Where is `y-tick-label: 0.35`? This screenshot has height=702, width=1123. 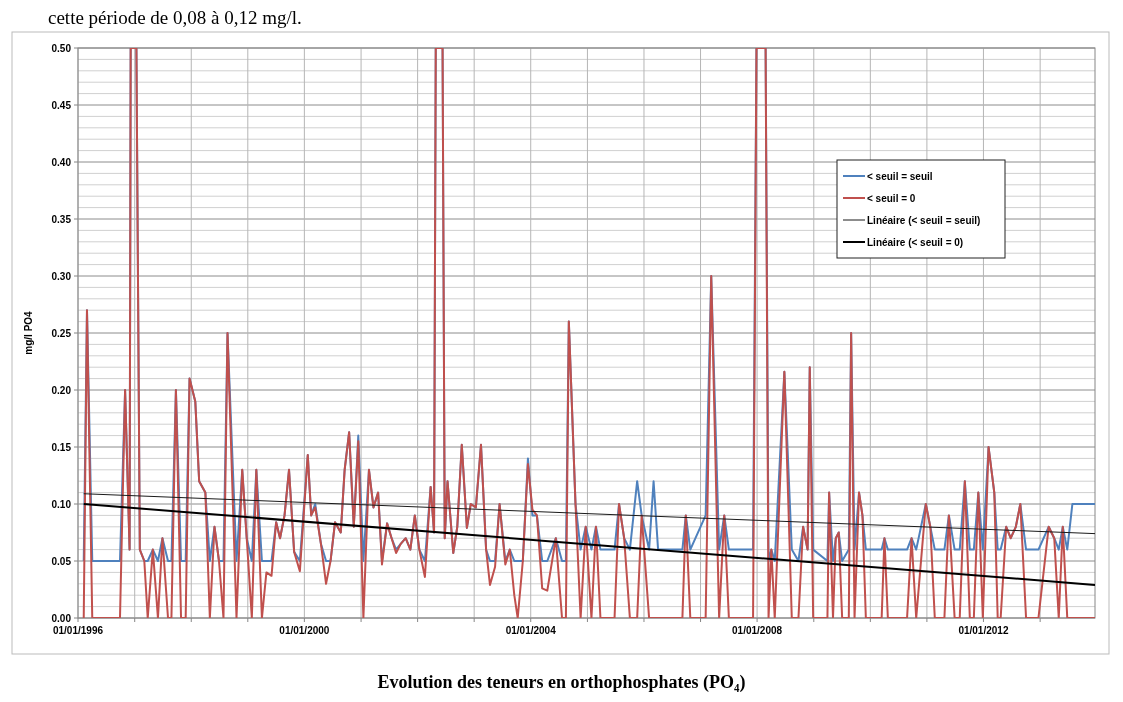
y-tick-label: 0.35 is located at coordinates (61, 219).